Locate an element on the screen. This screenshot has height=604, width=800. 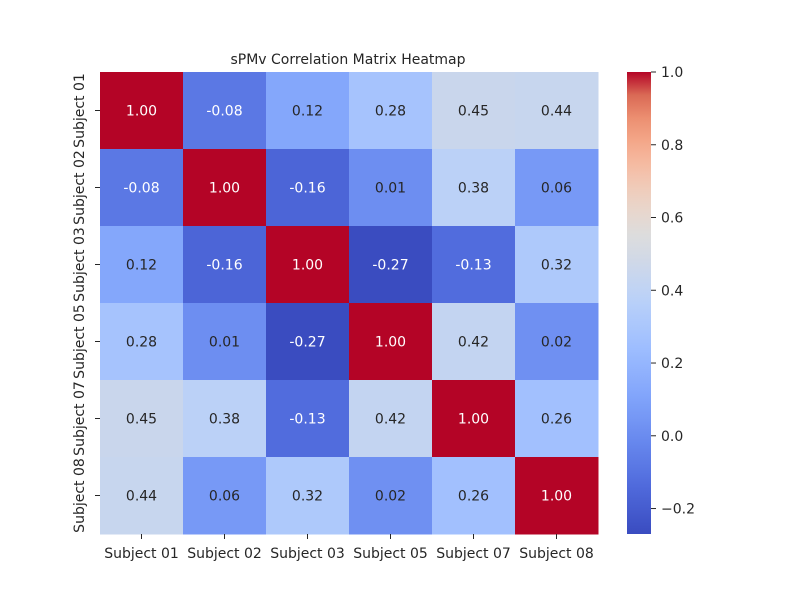
cell-value-label-r3-c4: 0.42 is located at coordinates (473, 343).